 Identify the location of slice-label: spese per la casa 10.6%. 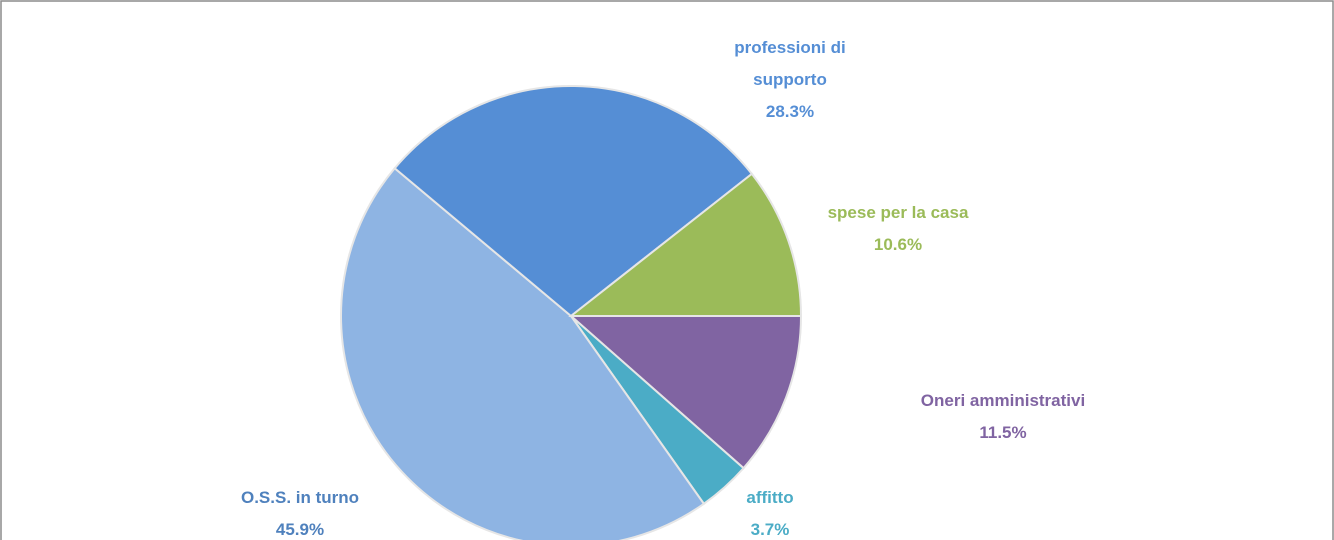
(898, 229).